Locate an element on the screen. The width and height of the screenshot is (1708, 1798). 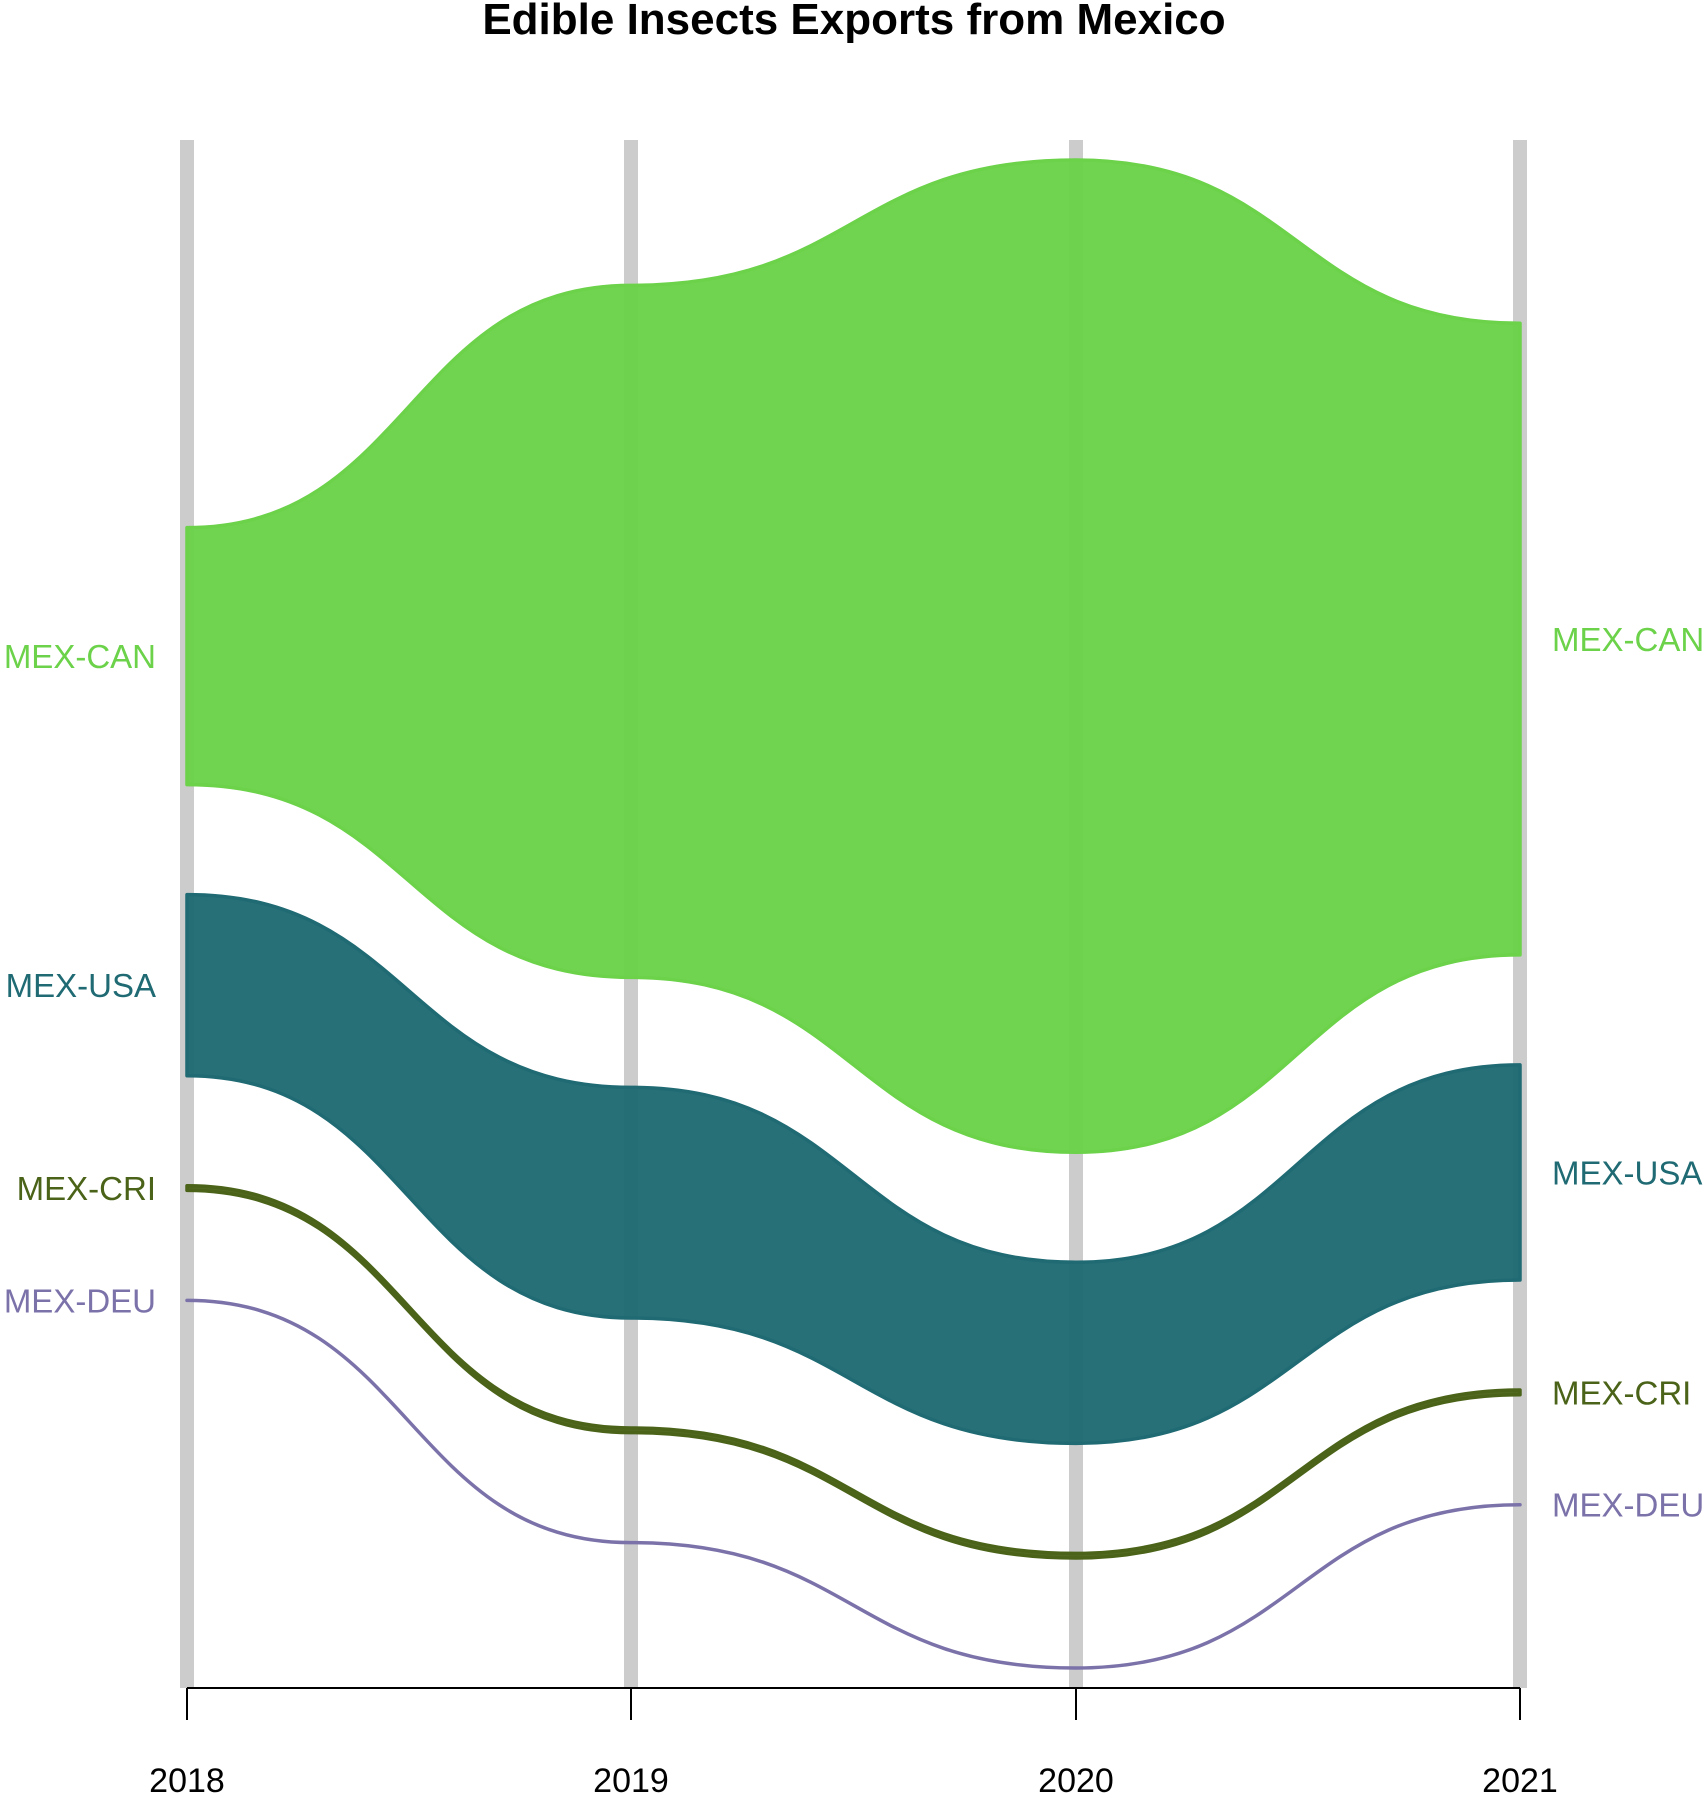
label-left-mex-deu: MEX-DEU is located at coordinates (80, 1300).